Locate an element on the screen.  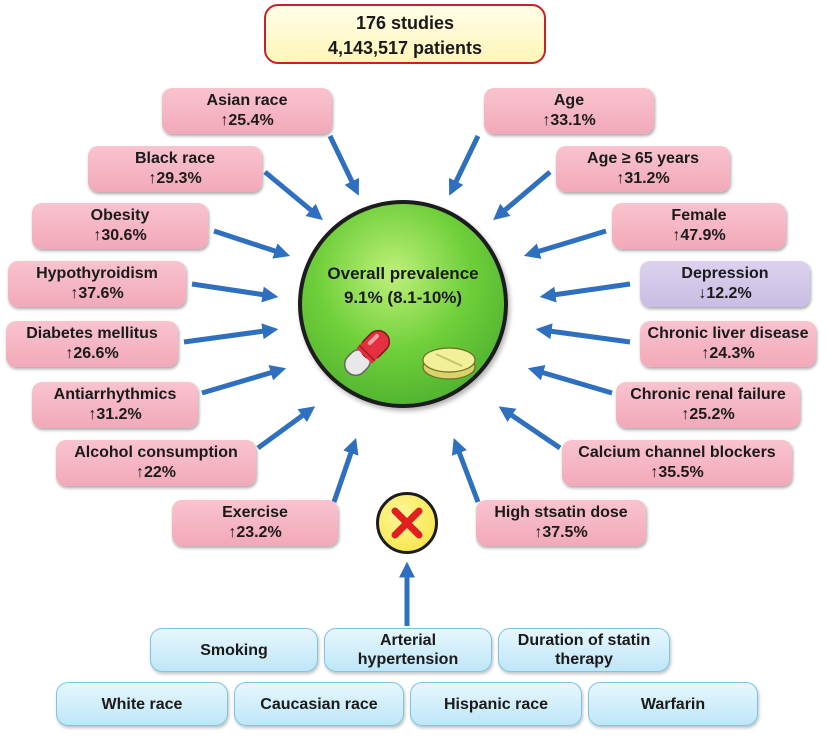
factor-label: Hypothyroidism is located at coordinates (97, 273).